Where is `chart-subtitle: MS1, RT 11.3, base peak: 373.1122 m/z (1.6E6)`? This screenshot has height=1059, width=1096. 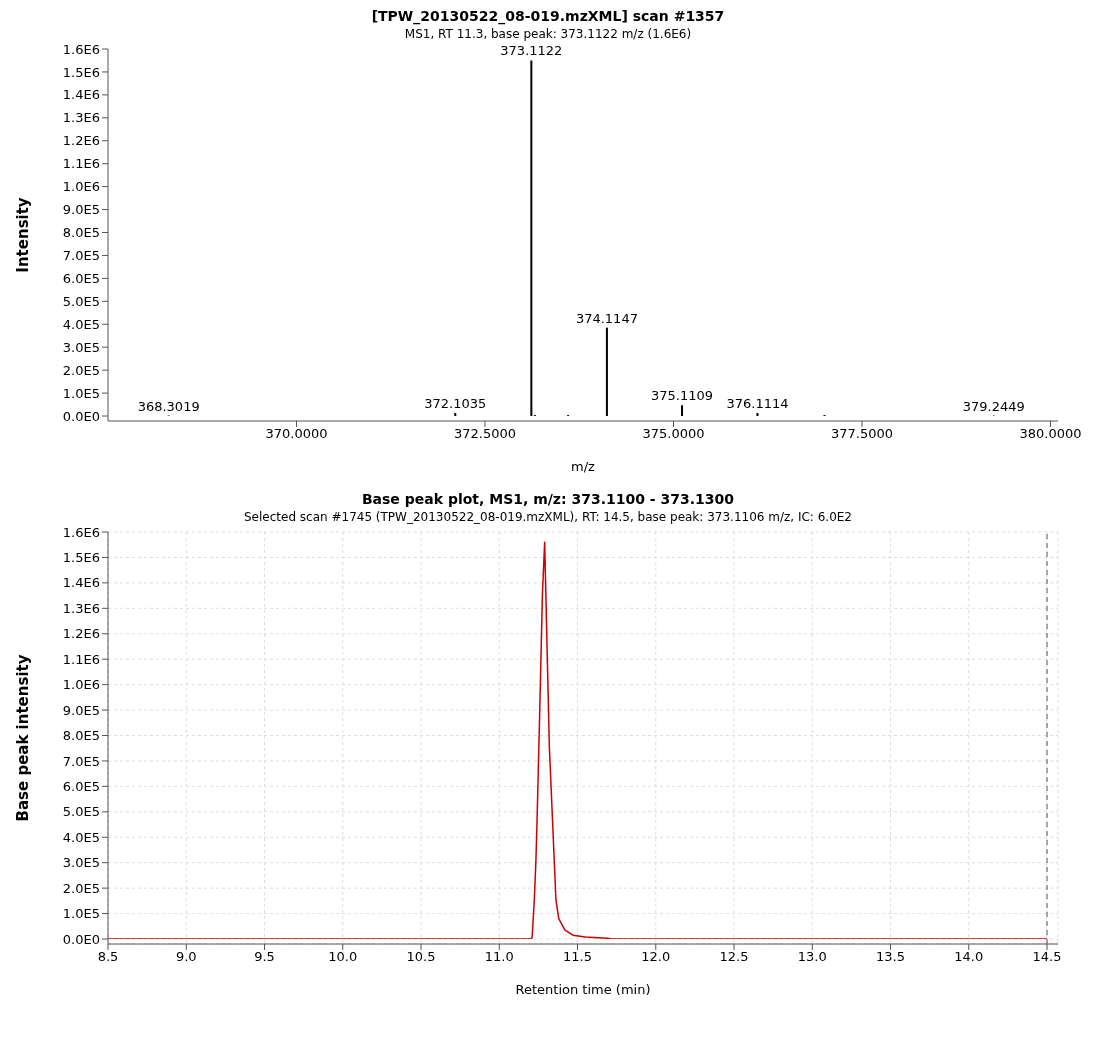
chart-subtitle: MS1, RT 11.3, base peak: 373.1122 m/z (1.6E6) is located at coordinates (548, 34).